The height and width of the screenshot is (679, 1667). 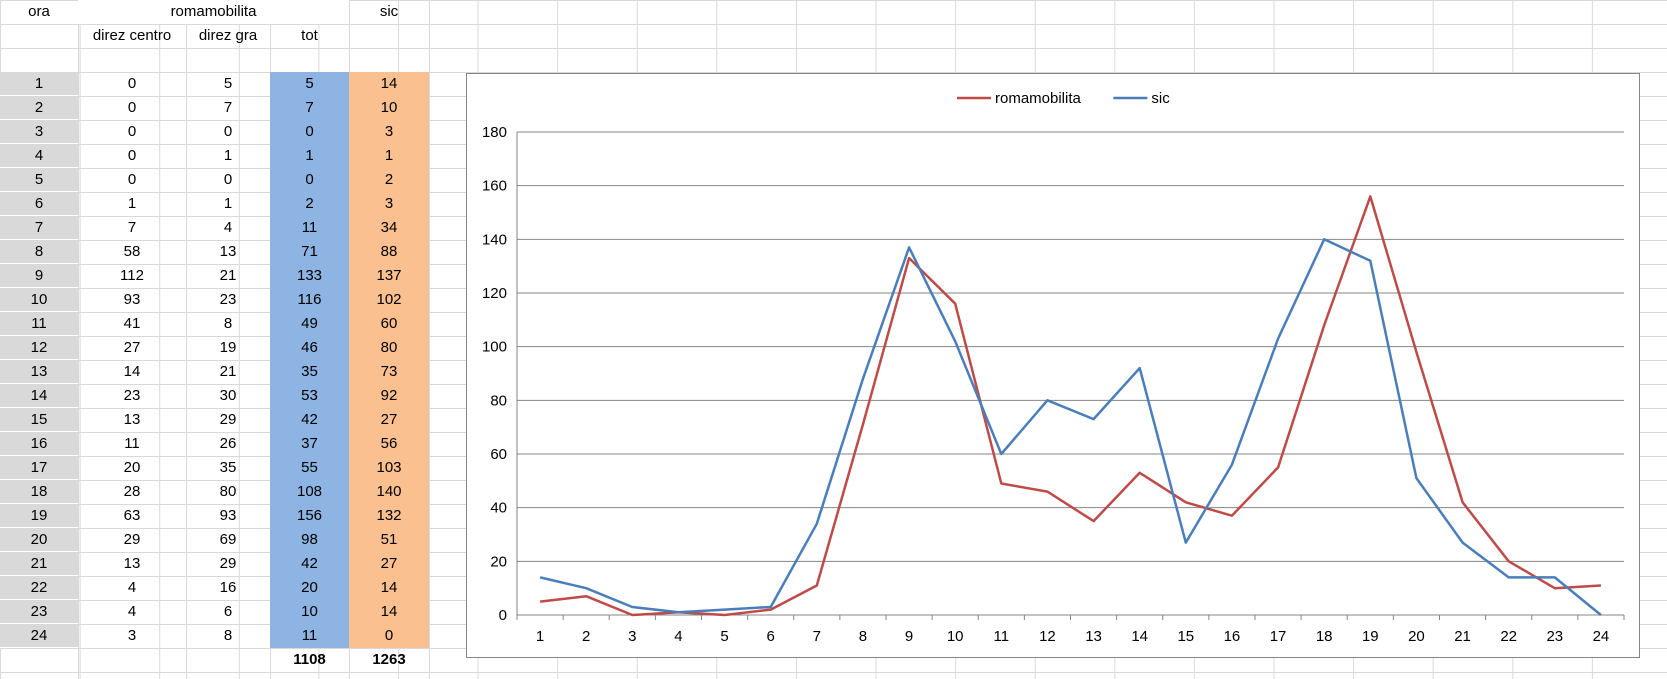 What do you see at coordinates (309, 612) in the screenshot?
I see `cell-tot: 10` at bounding box center [309, 612].